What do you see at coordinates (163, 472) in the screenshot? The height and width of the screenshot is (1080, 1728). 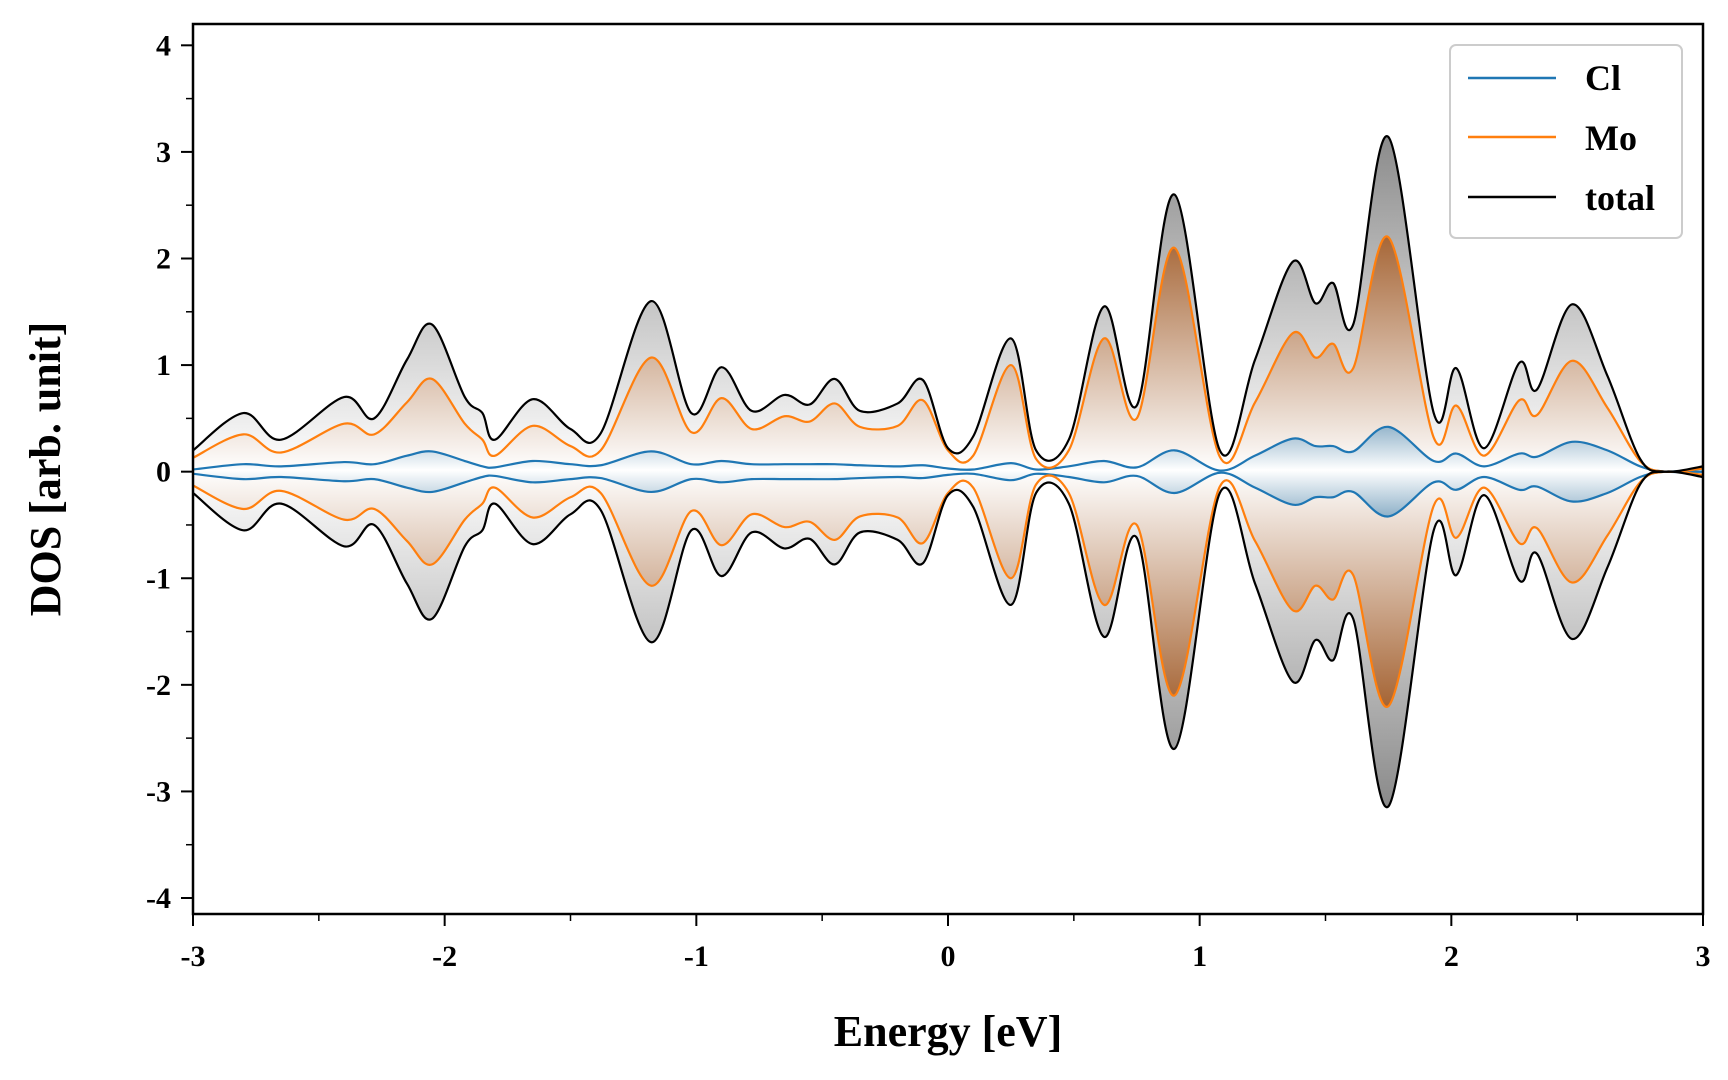 I see `y-tick-label: 0` at bounding box center [163, 472].